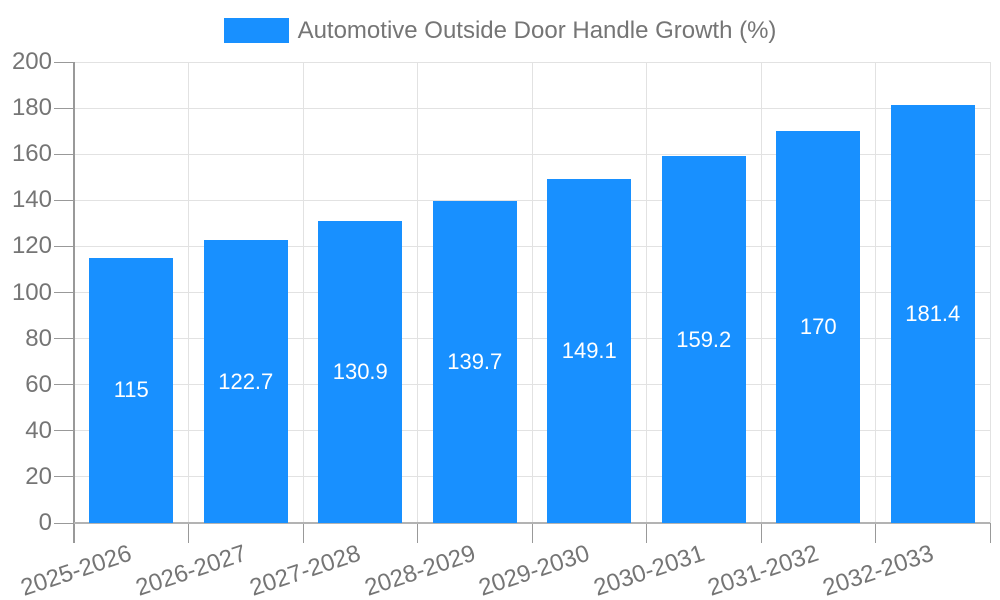  Describe the element at coordinates (31, 292) in the screenshot. I see `y-tick-label: 100` at that location.